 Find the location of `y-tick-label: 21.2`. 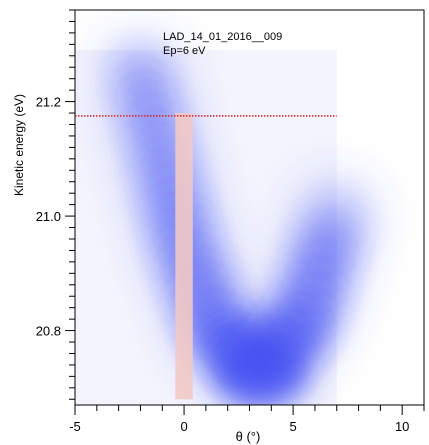

y-tick-label: 21.2 is located at coordinates (48, 102).